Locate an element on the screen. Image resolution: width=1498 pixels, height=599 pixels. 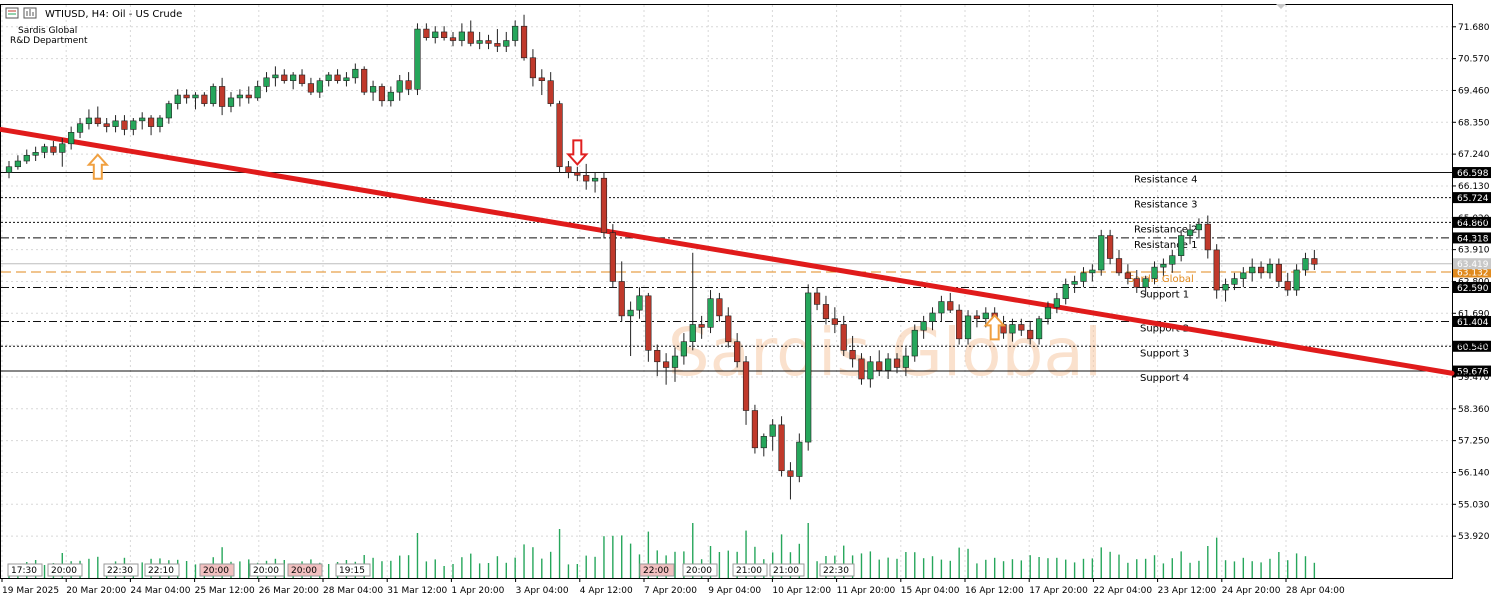
scroll-marker-icon is located at coordinates (1281, 6).